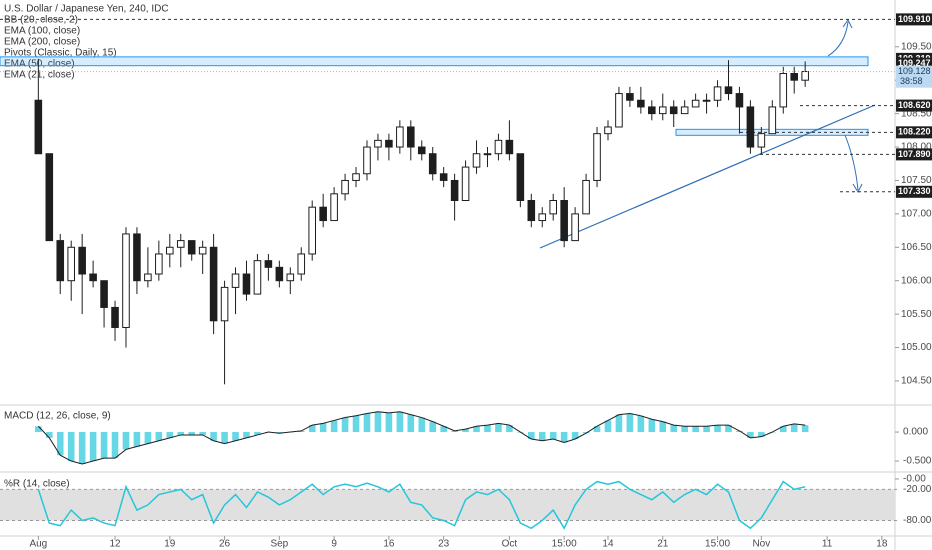 Image resolution: width=932 pixels, height=550 pixels. Describe the element at coordinates (916, 46) in the screenshot. I see `y-tick-label: 109.500` at that location.